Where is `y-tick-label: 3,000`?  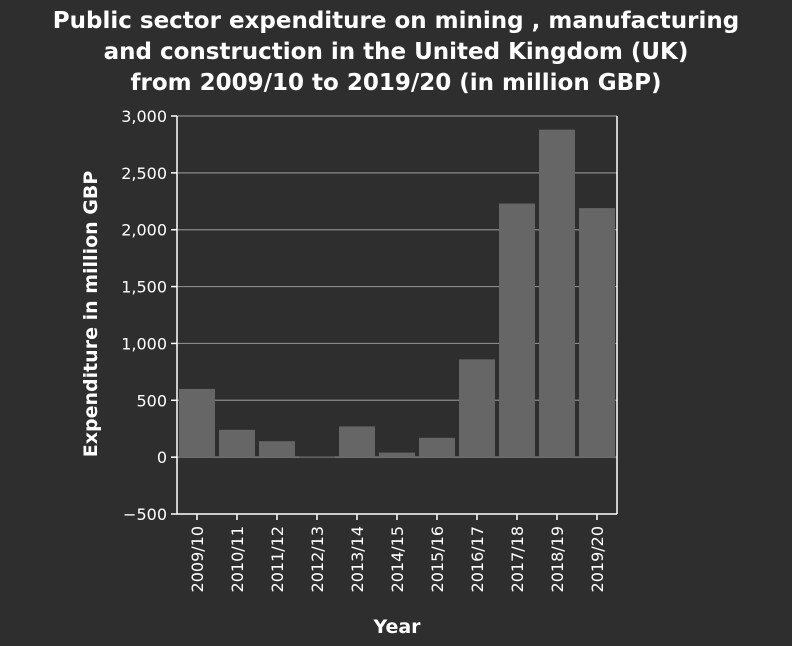 y-tick-label: 3,000 is located at coordinates (144, 116).